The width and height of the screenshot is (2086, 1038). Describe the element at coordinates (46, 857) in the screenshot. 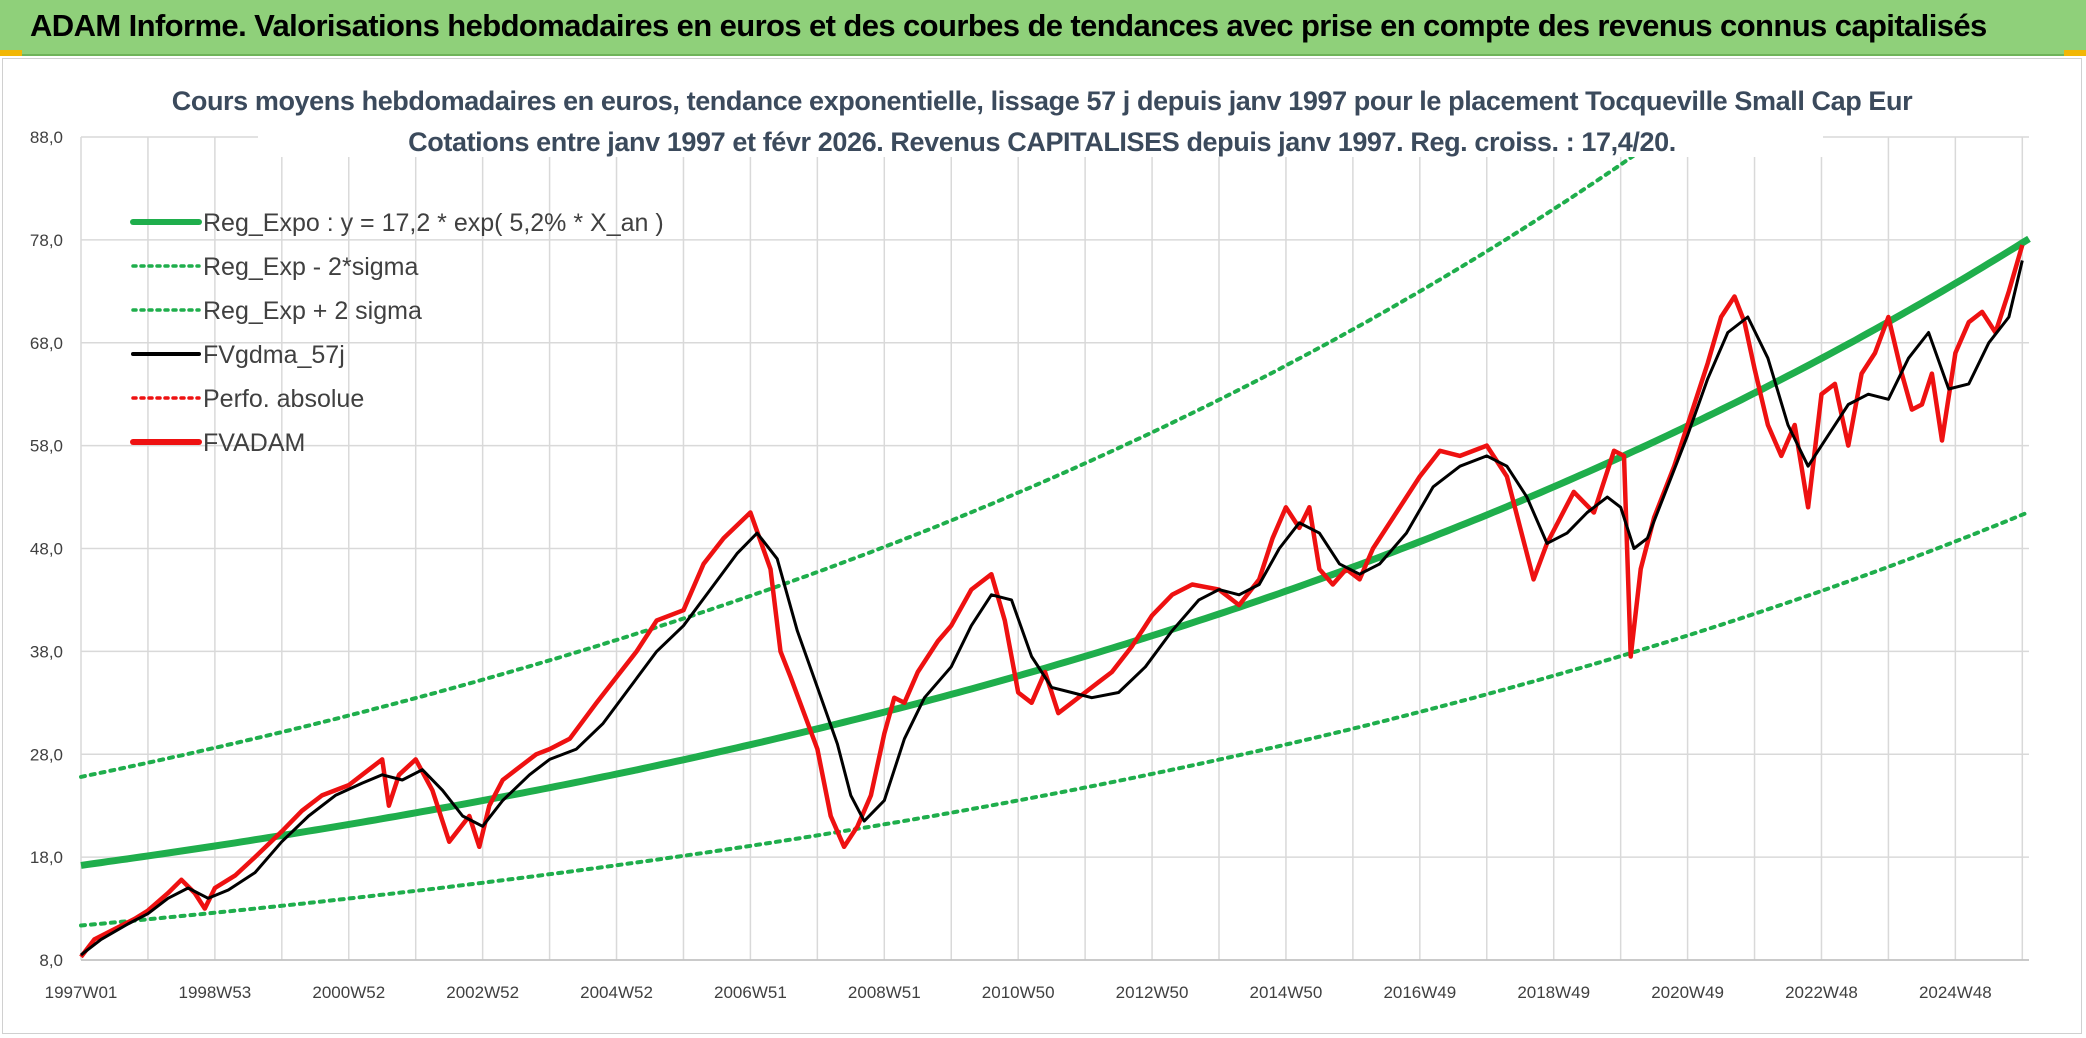

I see `y-tick-label: 18,0` at that location.